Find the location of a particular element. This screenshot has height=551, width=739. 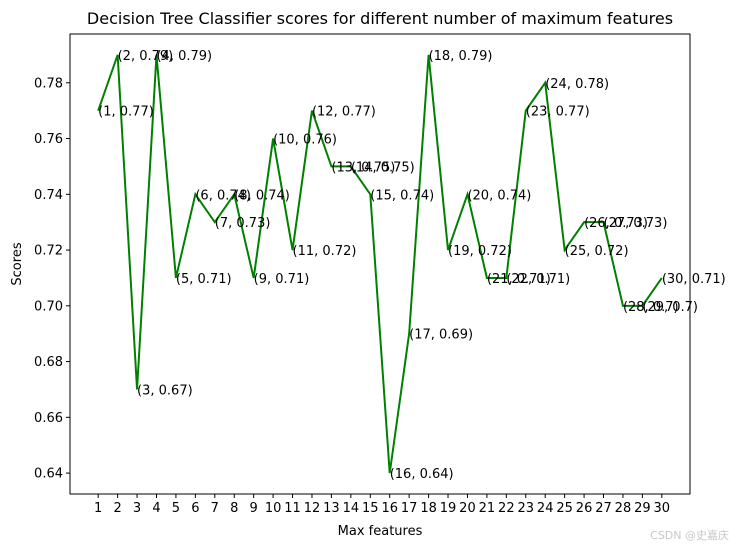

x-tick-label: 16 is located at coordinates (389, 508).